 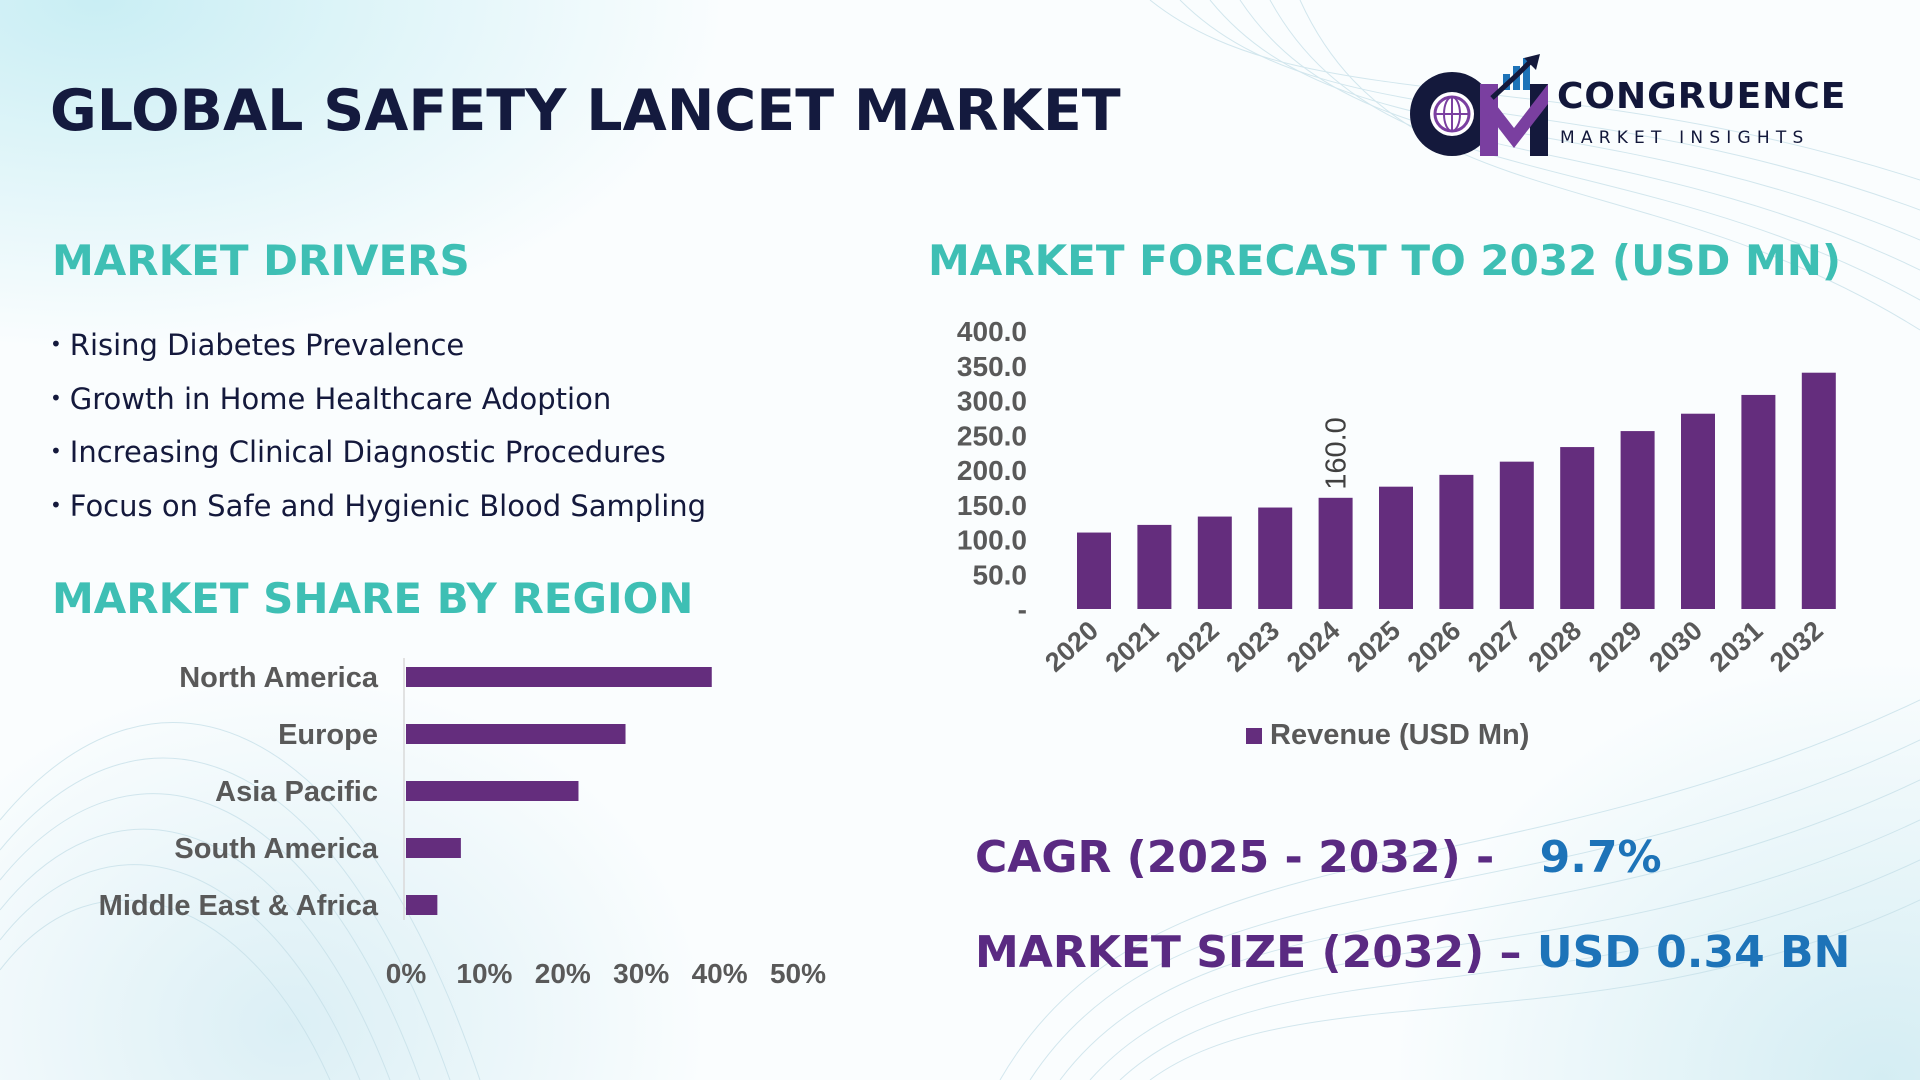 I want to click on x-tick-label: 10%, so click(x=484, y=973).